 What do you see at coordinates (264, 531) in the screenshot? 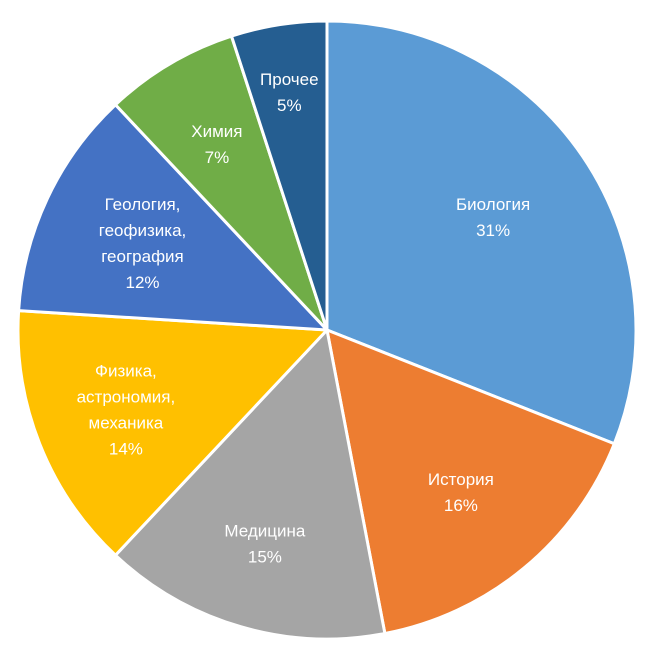
I see `pie-category-label: Медицина` at bounding box center [264, 531].